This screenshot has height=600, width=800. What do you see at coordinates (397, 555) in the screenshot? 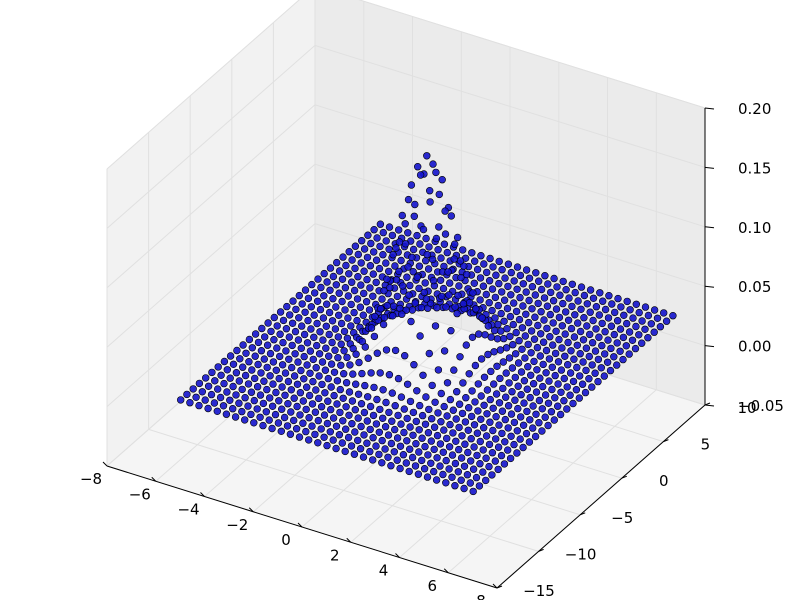
I see `x-tick-mark` at bounding box center [397, 555].